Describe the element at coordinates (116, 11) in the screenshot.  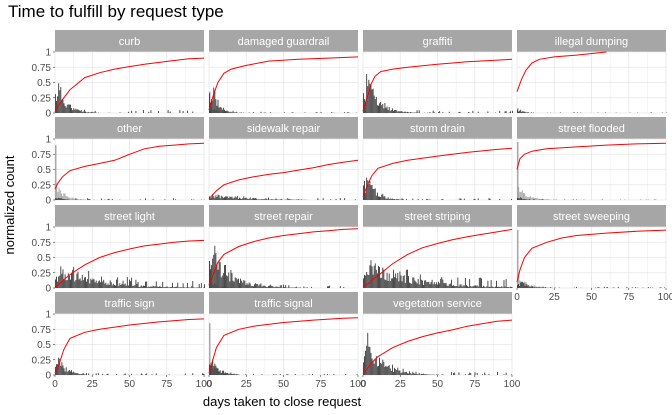
I see `chart-title: Time to fulfill by request type` at that location.